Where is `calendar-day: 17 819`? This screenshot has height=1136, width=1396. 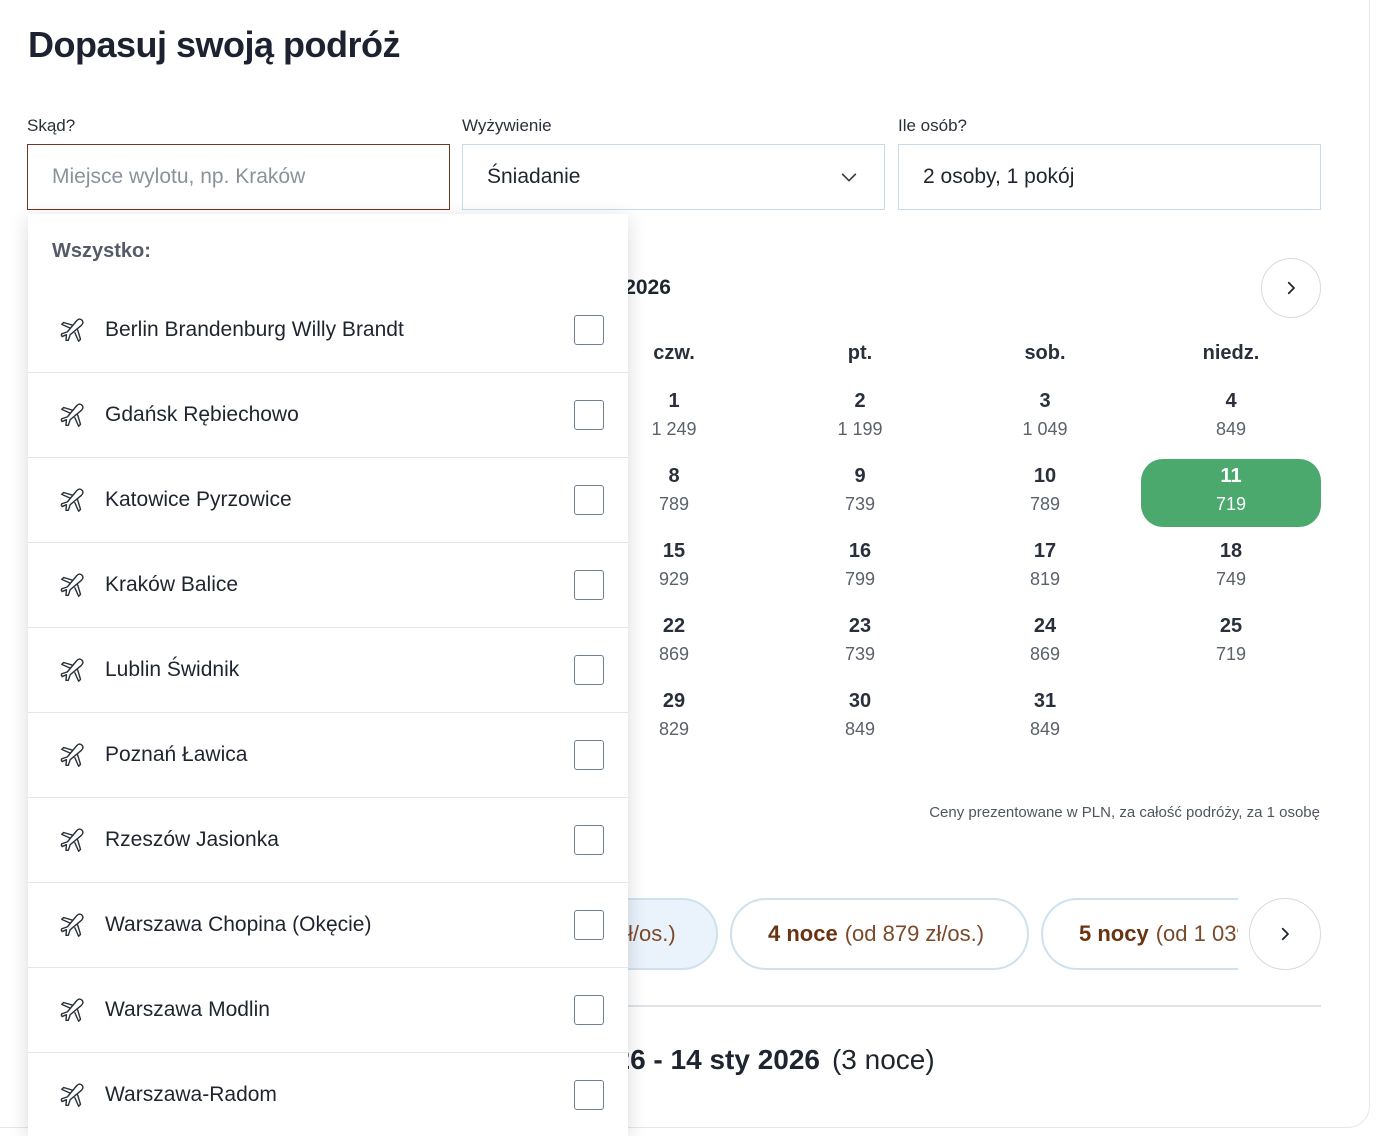
calendar-day: 17 819 is located at coordinates (1045, 570).